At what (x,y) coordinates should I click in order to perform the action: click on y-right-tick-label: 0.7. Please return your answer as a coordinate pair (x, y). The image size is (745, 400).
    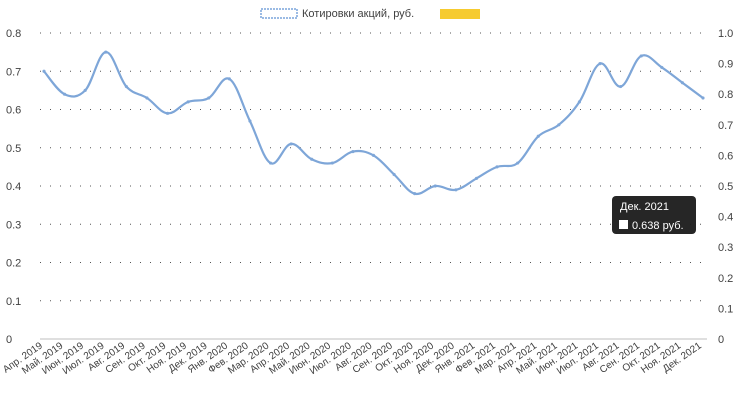
    Looking at the image, I should click on (725, 126).